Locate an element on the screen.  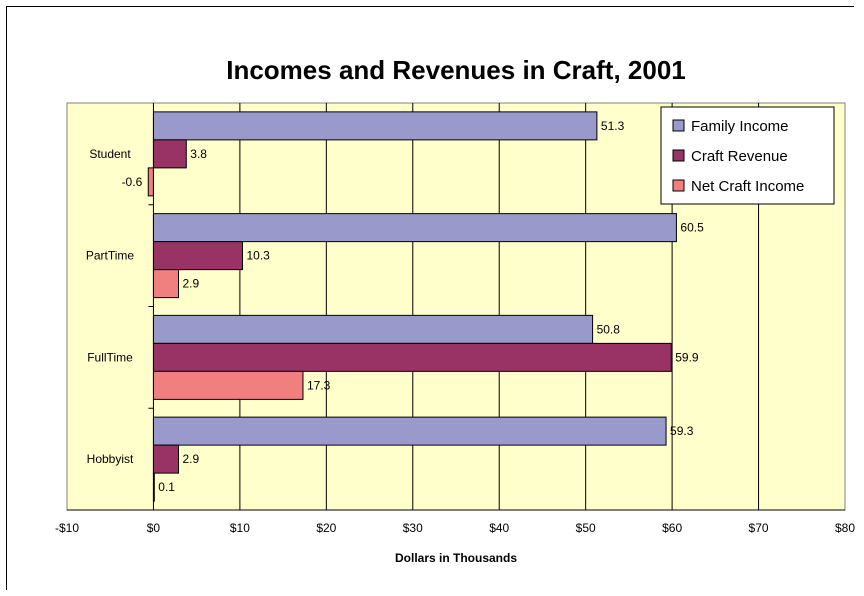
legend-entry: Family Income is located at coordinates (740, 126).